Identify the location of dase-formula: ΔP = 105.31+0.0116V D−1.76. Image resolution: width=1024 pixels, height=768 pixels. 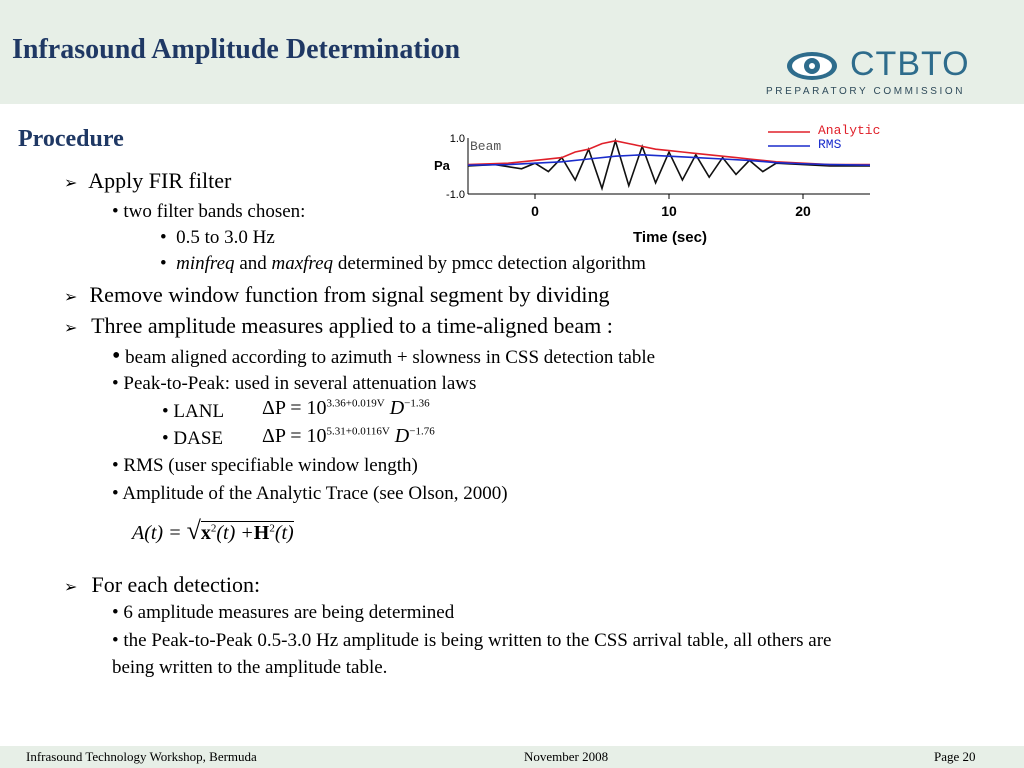
(348, 436).